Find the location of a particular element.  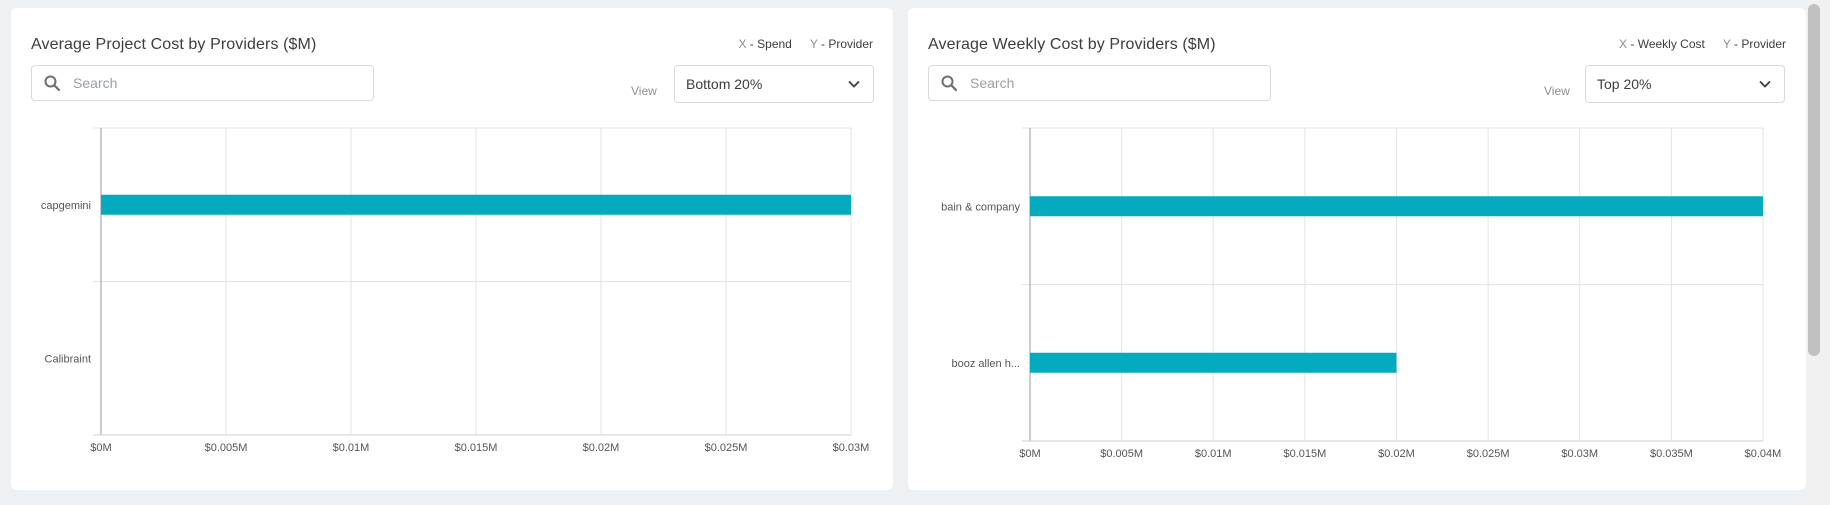

view-select: Bottom 20% is located at coordinates (774, 84).